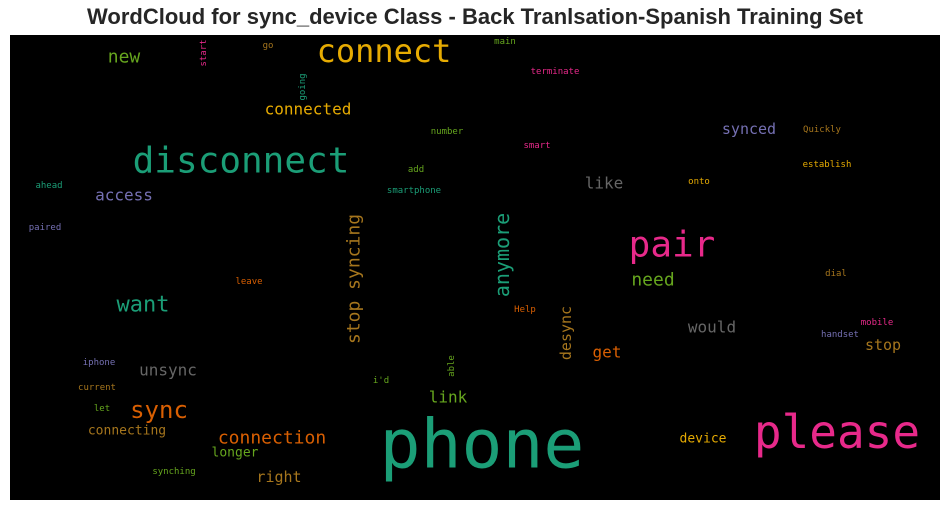  What do you see at coordinates (102, 409) in the screenshot?
I see `word-let: let` at bounding box center [102, 409].